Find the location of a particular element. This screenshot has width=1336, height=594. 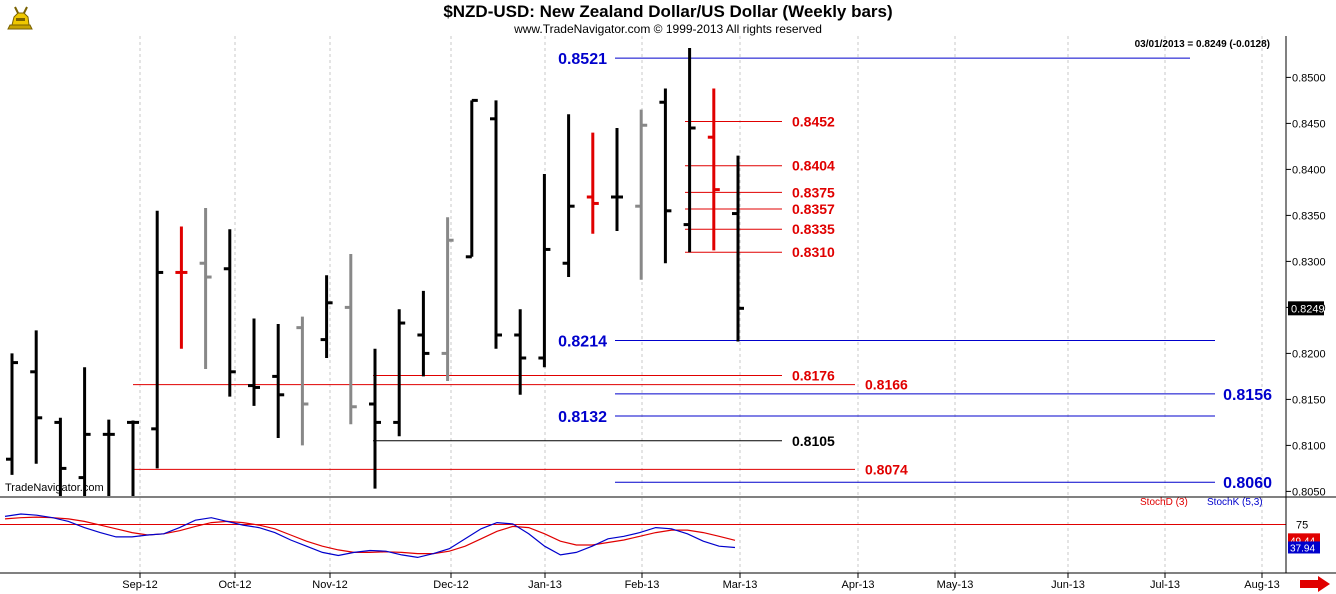

x-tick-label: Oct-12 is located at coordinates (234, 585).